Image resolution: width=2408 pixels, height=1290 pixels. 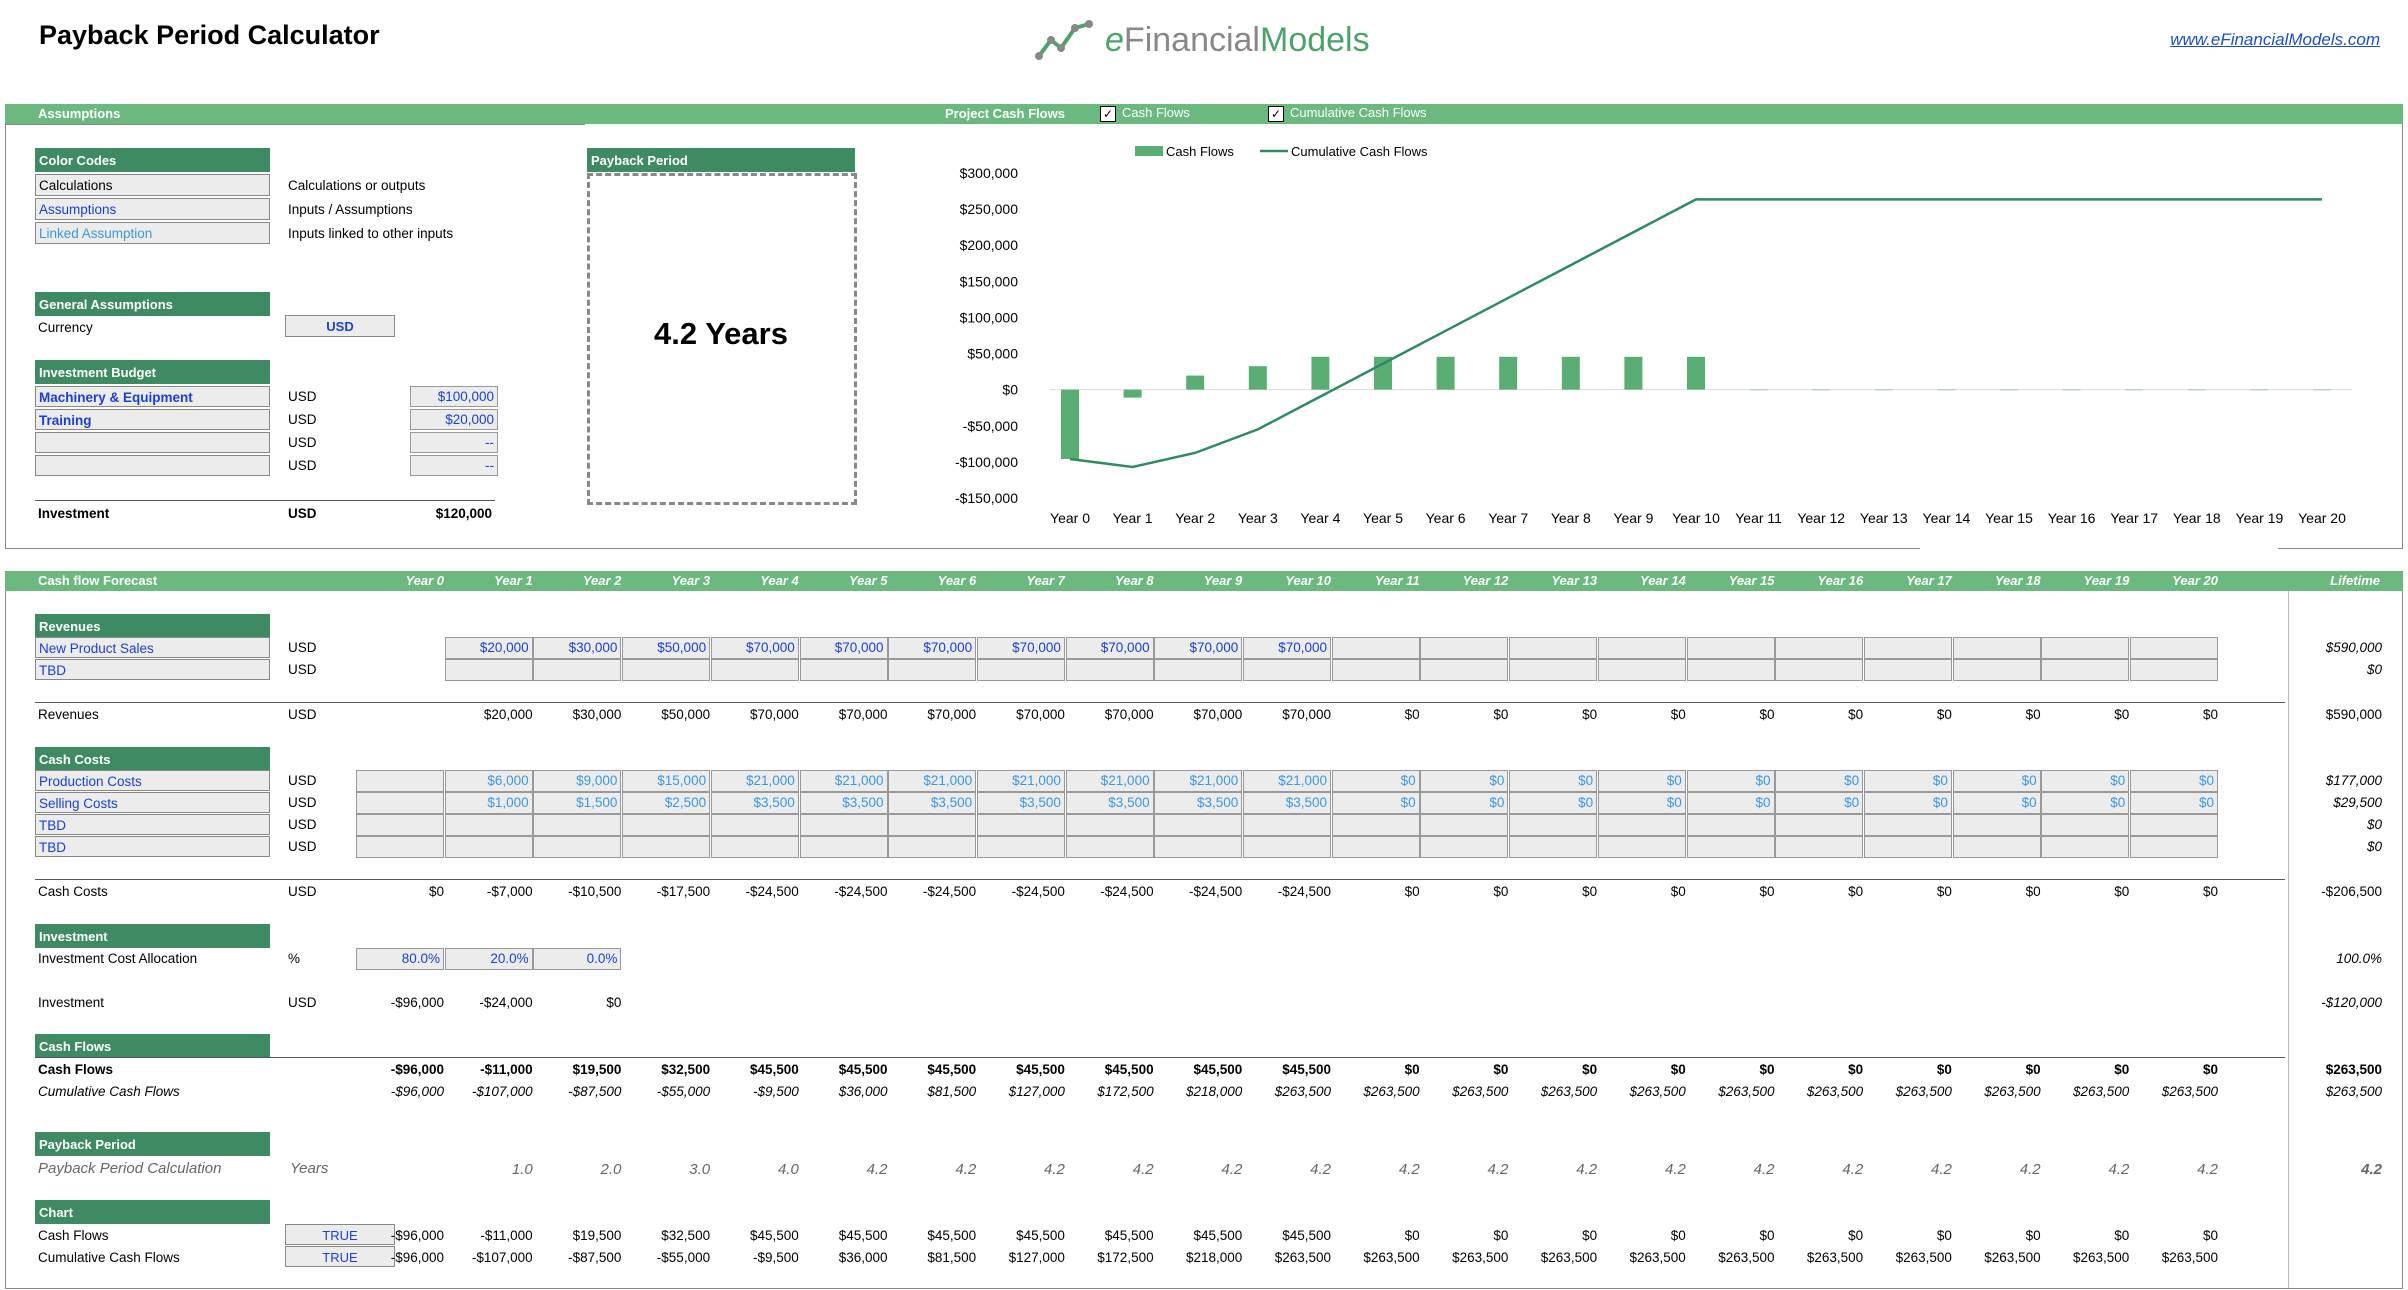 I want to click on input-cell: $9,000, so click(x=577, y=781).